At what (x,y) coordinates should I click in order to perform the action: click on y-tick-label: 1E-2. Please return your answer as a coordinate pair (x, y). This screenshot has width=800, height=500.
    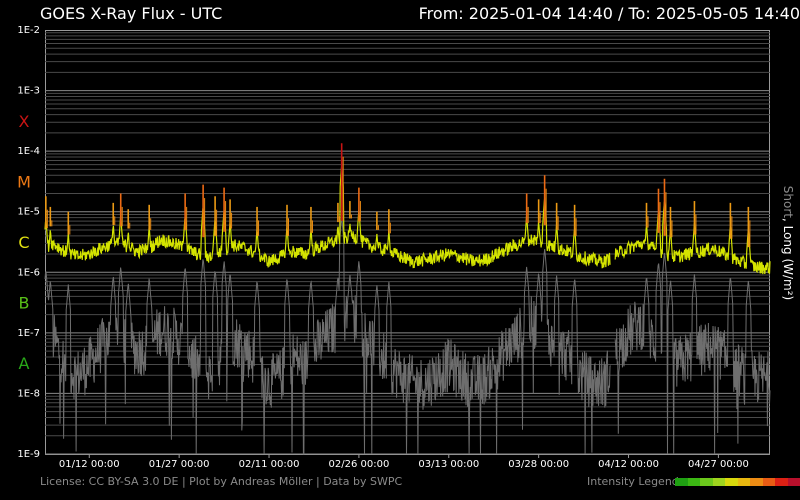
    Looking at the image, I should click on (28, 30).